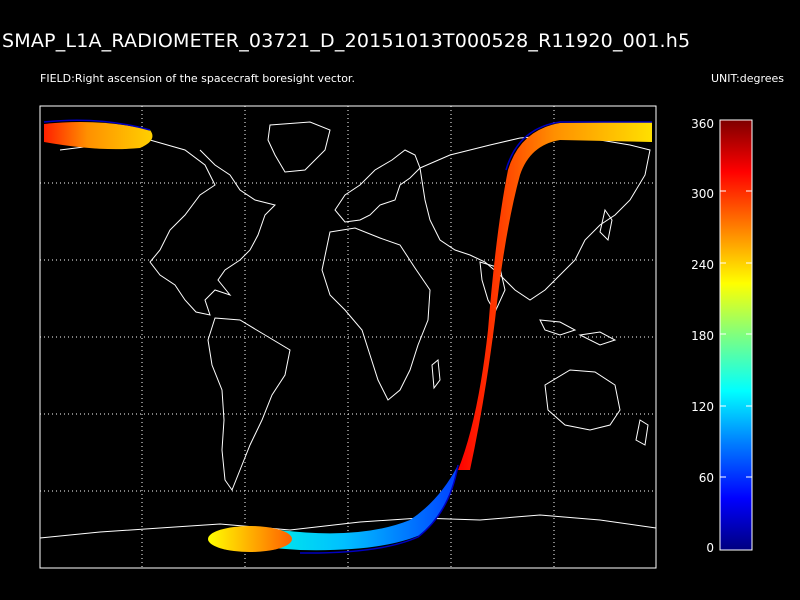 The width and height of the screenshot is (800, 600). What do you see at coordinates (702, 194) in the screenshot?
I see `colorbar-tick-label: 300` at bounding box center [702, 194].